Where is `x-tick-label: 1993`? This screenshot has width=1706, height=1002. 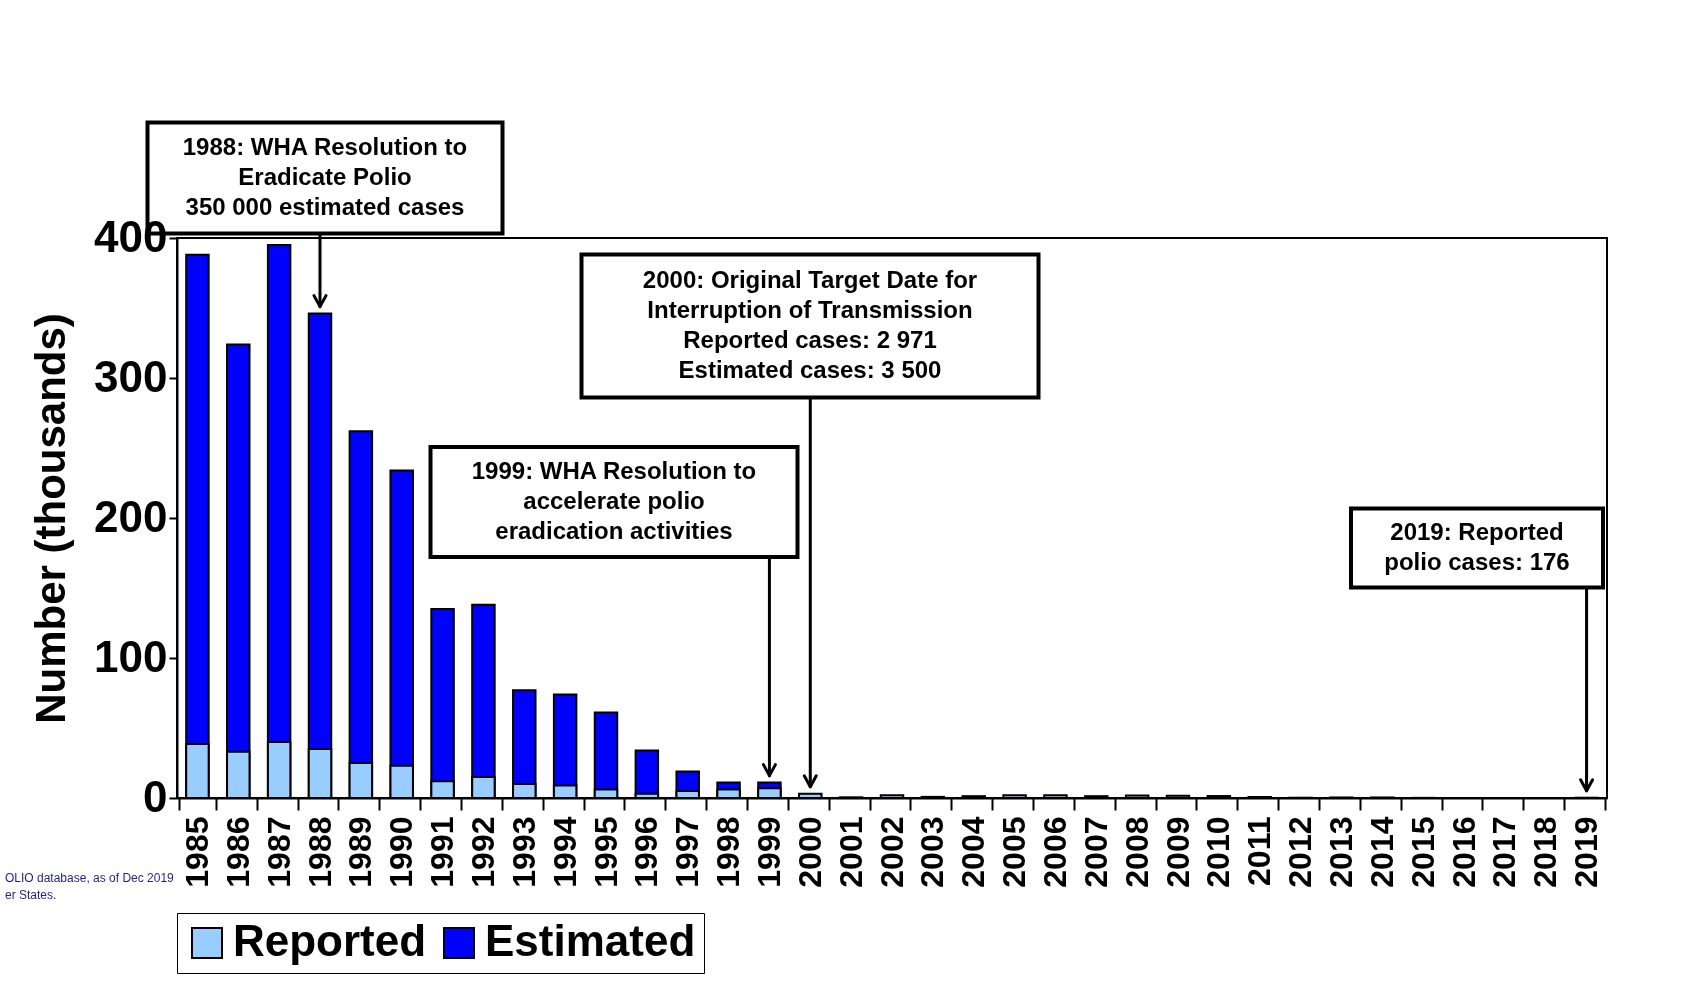
x-tick-label: 1993 is located at coordinates (523, 852).